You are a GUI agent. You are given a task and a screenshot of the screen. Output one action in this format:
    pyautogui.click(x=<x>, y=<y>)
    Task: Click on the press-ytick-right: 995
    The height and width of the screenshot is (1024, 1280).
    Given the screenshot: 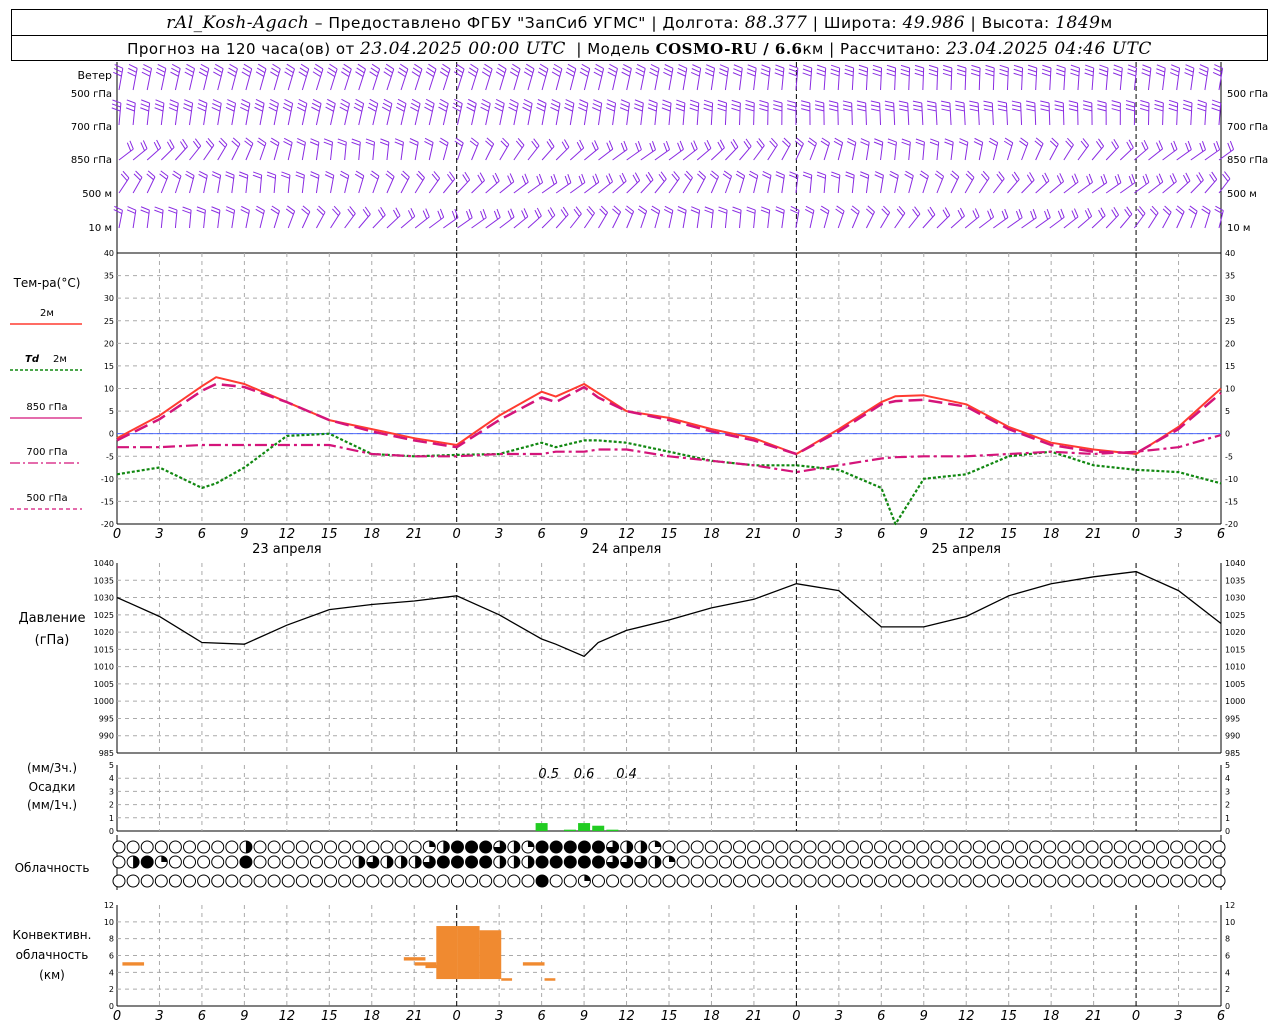 What is the action you would take?
    pyautogui.click(x=1232, y=718)
    